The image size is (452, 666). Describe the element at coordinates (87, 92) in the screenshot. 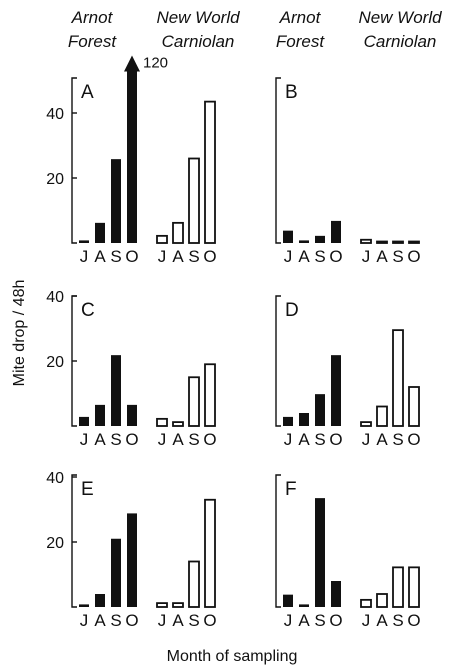

I see `panel-label: A` at that location.